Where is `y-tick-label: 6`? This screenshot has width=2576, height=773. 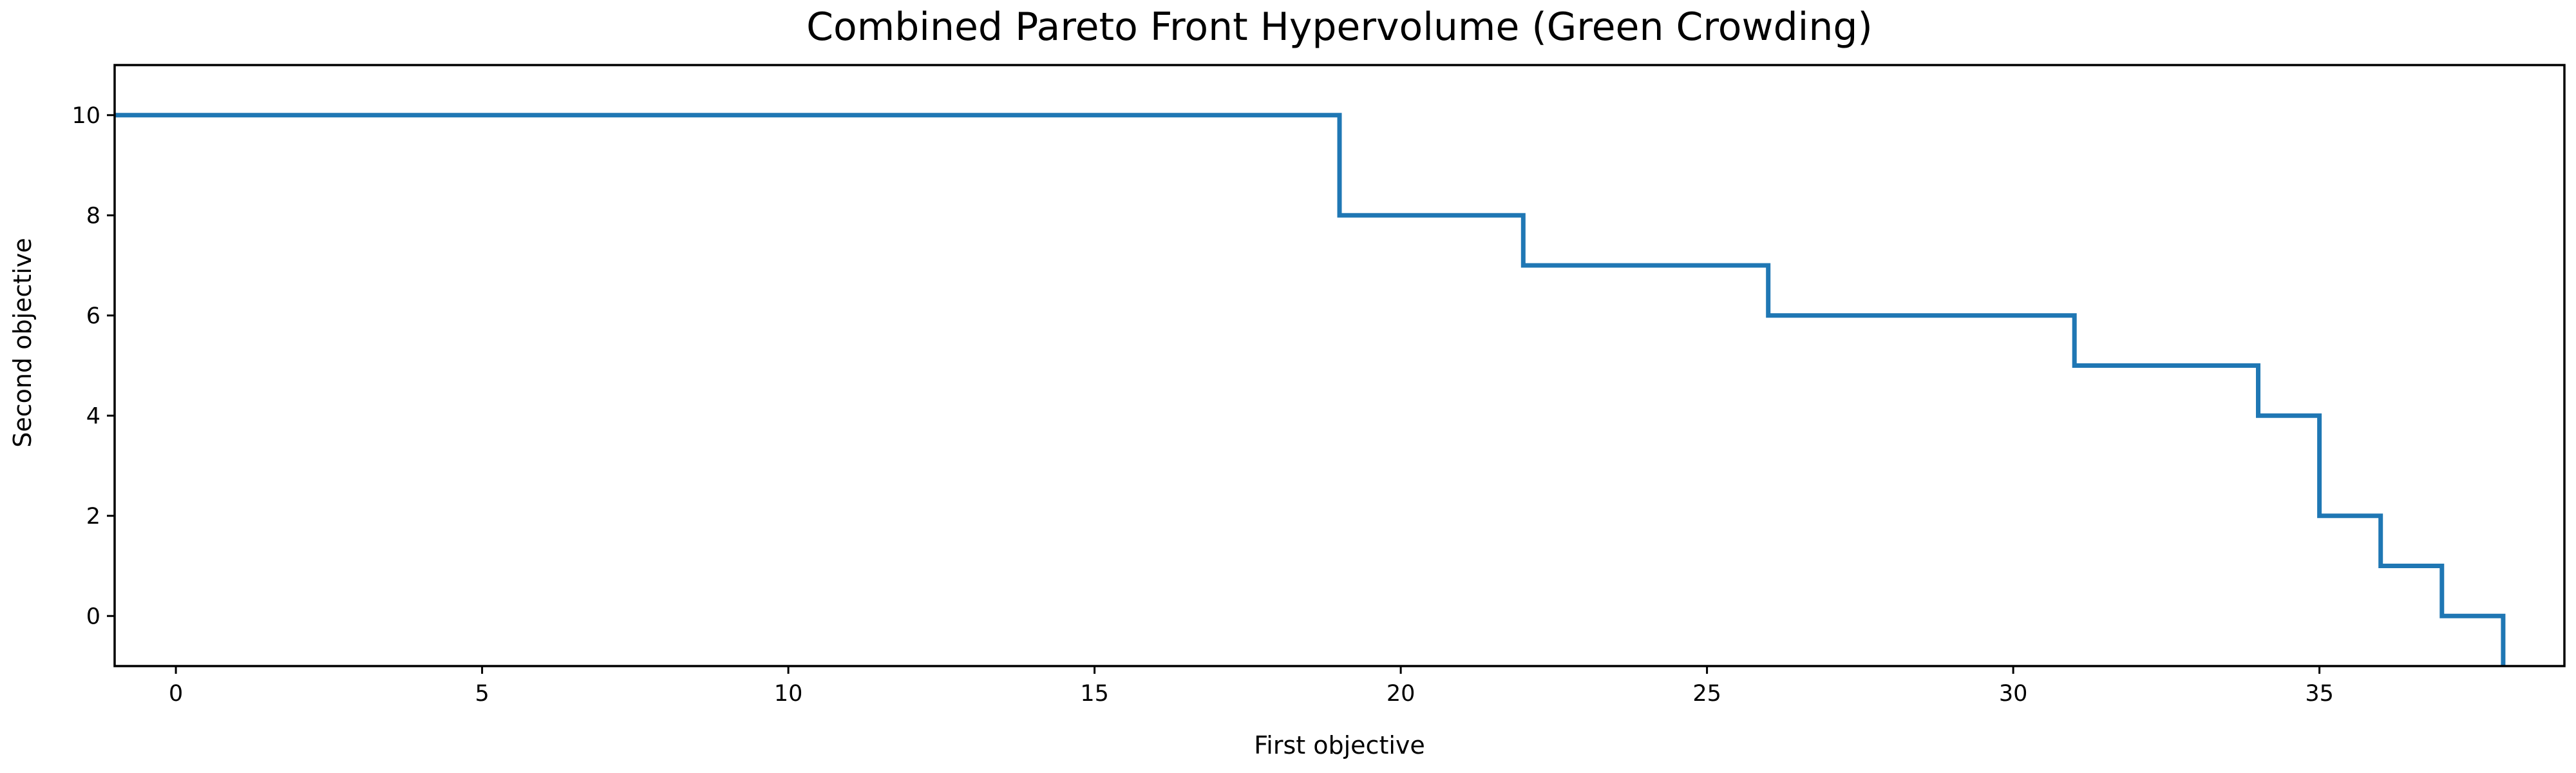 y-tick-label: 6 is located at coordinates (93, 316).